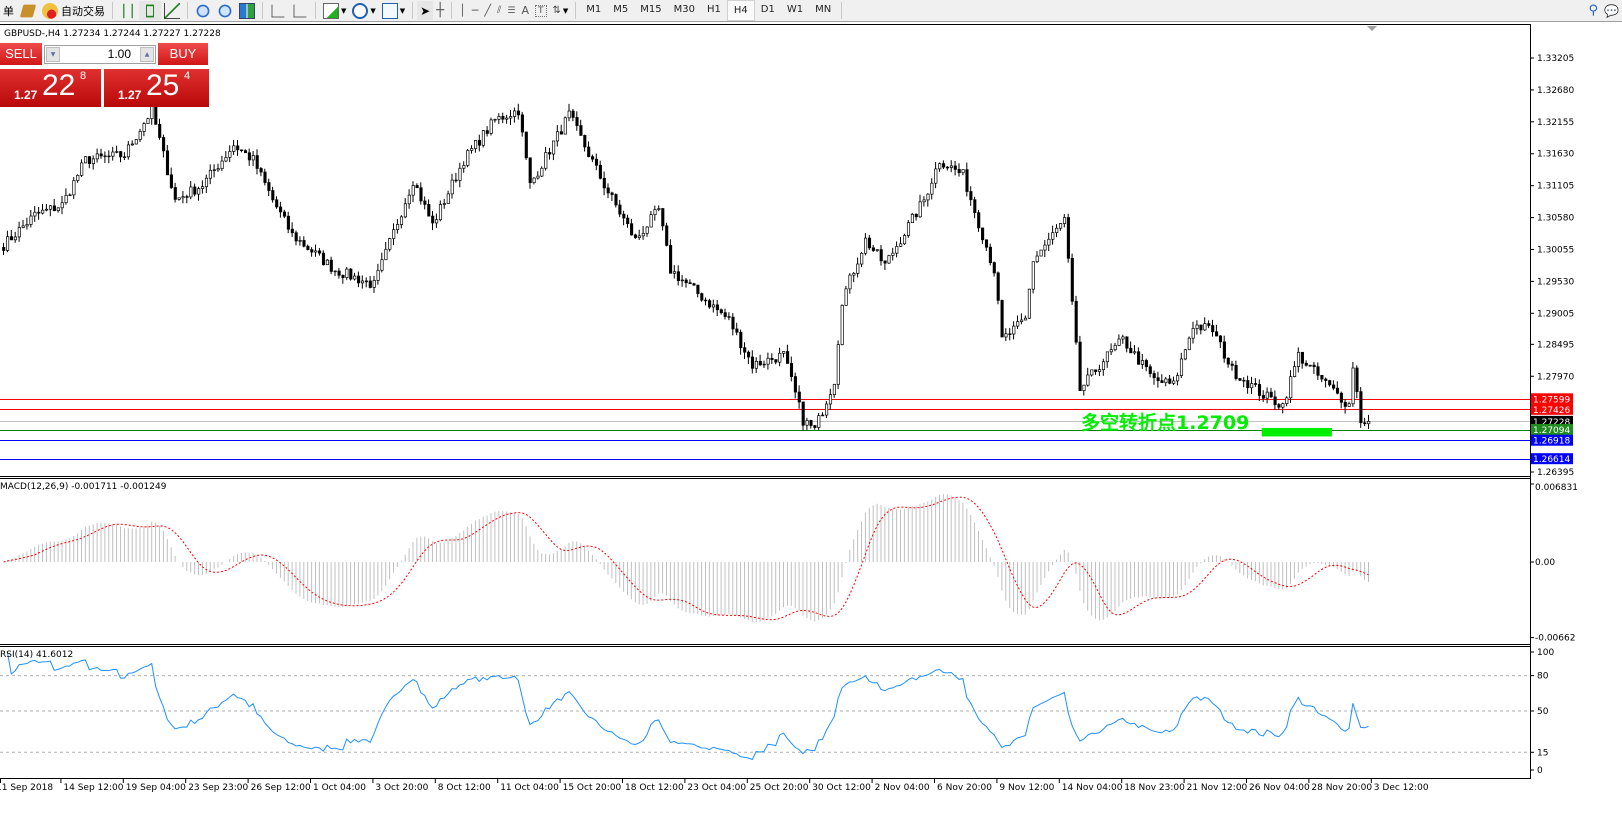 The width and height of the screenshot is (1622, 820). Describe the element at coordinates (823, 9) in the screenshot. I see `timeframe-mn: MN` at that location.